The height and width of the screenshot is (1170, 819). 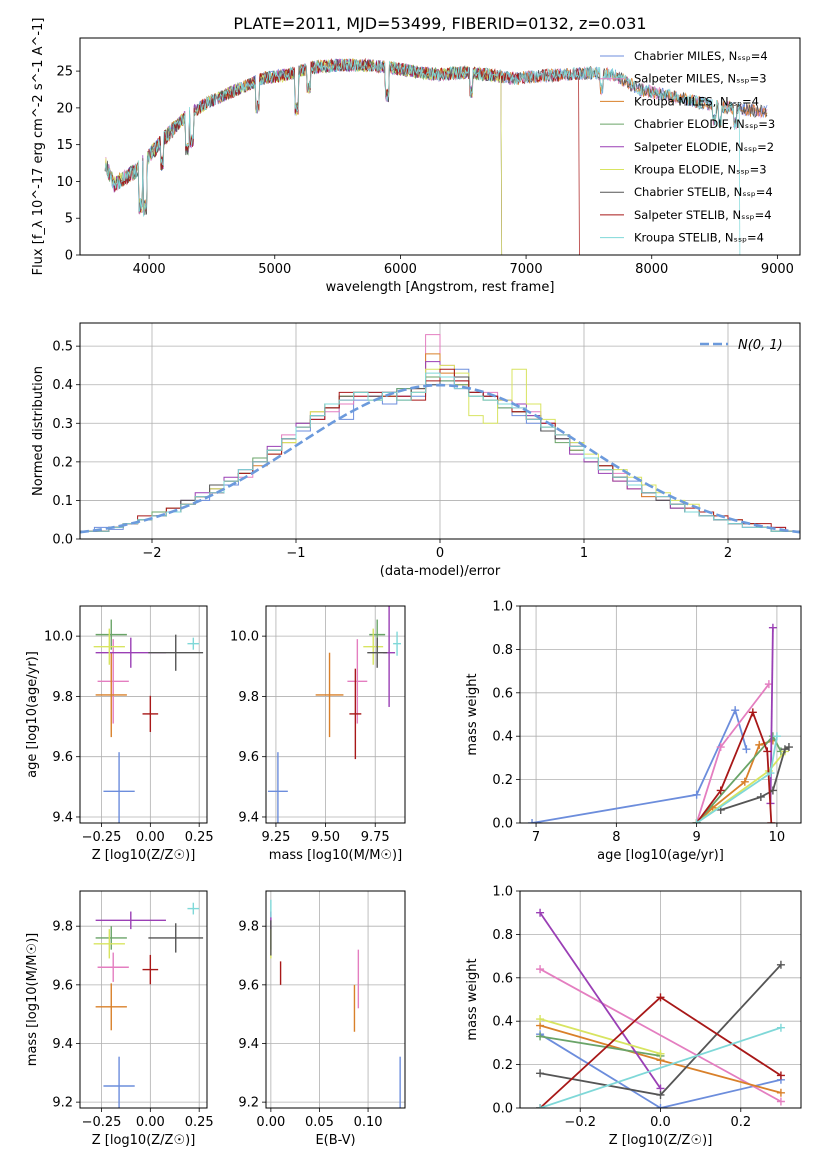 I want to click on x-tick-label: 7000, so click(x=526, y=269).